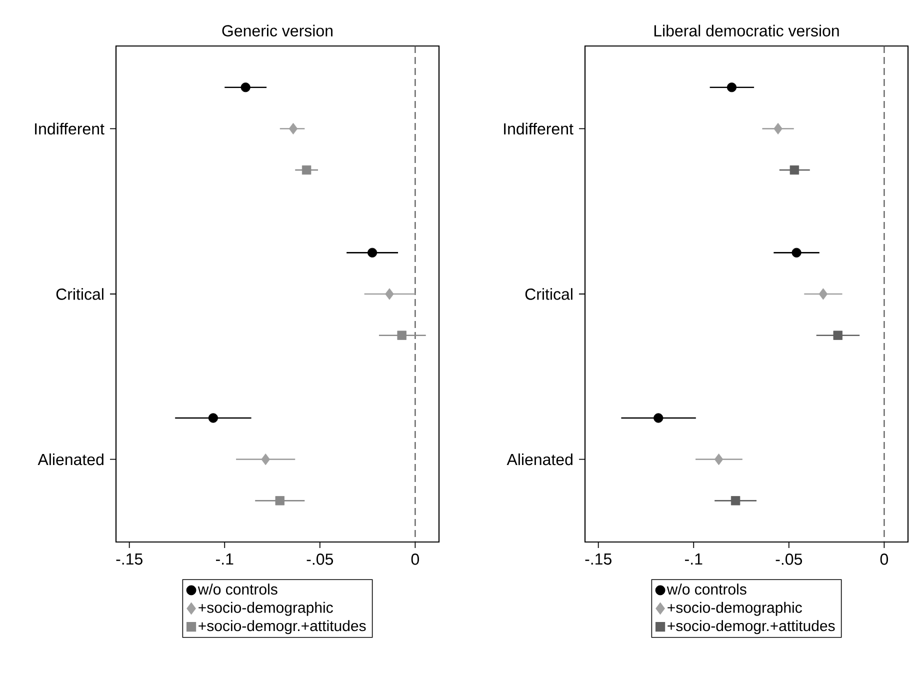  I want to click on chart-title: Liberal democratic version, so click(746, 30).